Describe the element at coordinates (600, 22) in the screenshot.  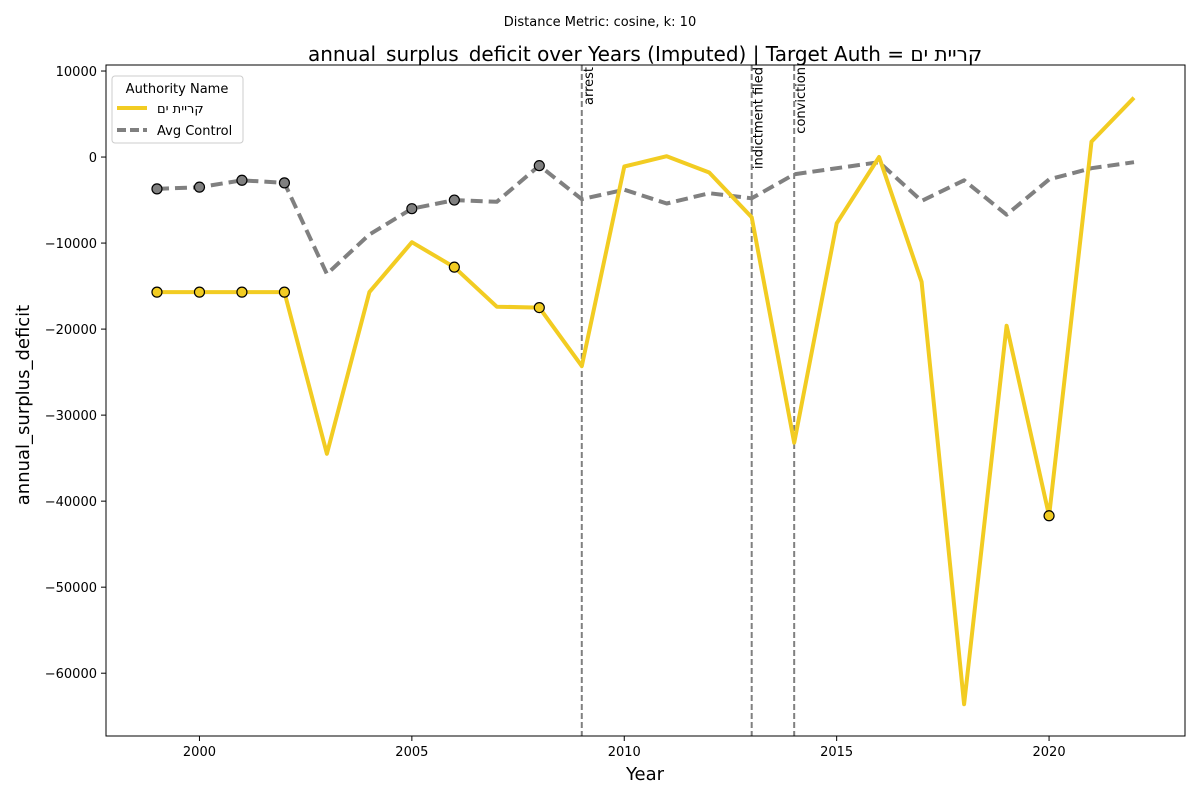
I see `chart-suptitle: Distance Metric: cosine, k: 10` at that location.